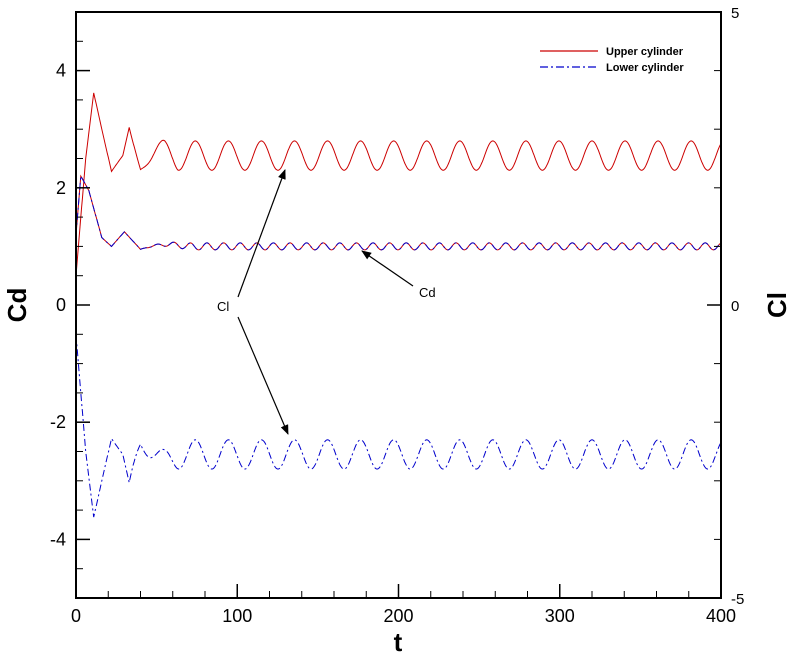 The width and height of the screenshot is (792, 656). I want to click on x-tick-label: 300, so click(560, 616).